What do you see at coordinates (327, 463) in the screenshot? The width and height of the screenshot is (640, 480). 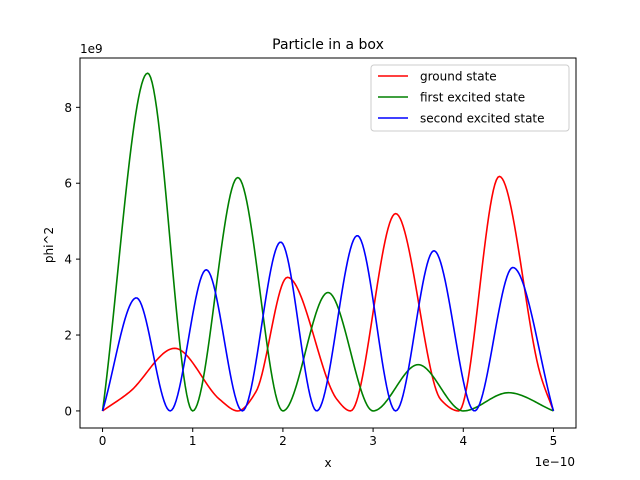 I see `x-axis-label: x` at bounding box center [327, 463].